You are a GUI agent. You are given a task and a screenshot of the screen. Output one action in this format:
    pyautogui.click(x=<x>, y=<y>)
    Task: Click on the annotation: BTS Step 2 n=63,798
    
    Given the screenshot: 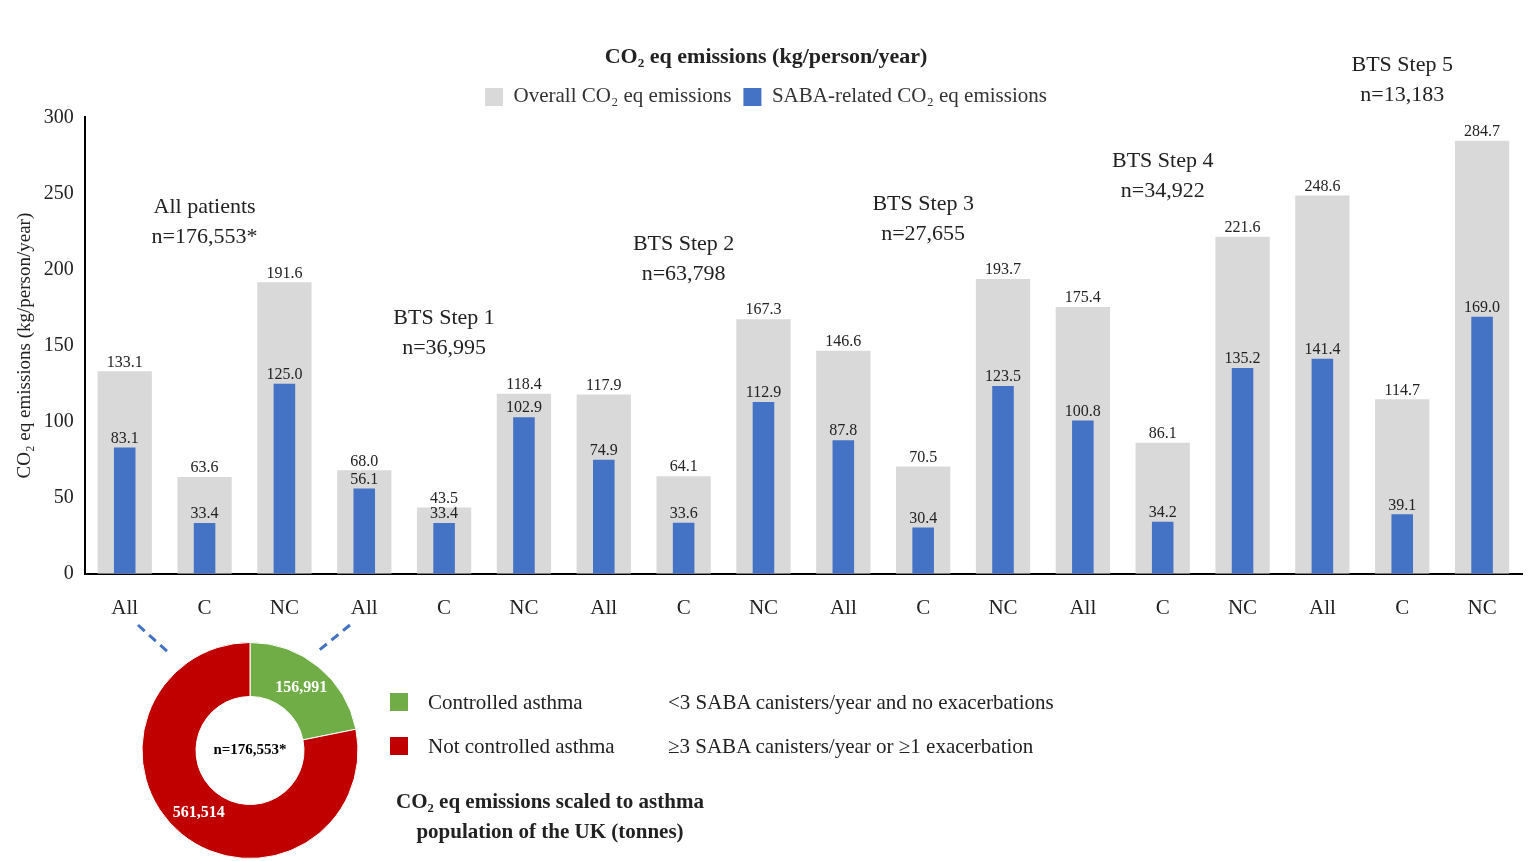 What is the action you would take?
    pyautogui.click(x=683, y=258)
    